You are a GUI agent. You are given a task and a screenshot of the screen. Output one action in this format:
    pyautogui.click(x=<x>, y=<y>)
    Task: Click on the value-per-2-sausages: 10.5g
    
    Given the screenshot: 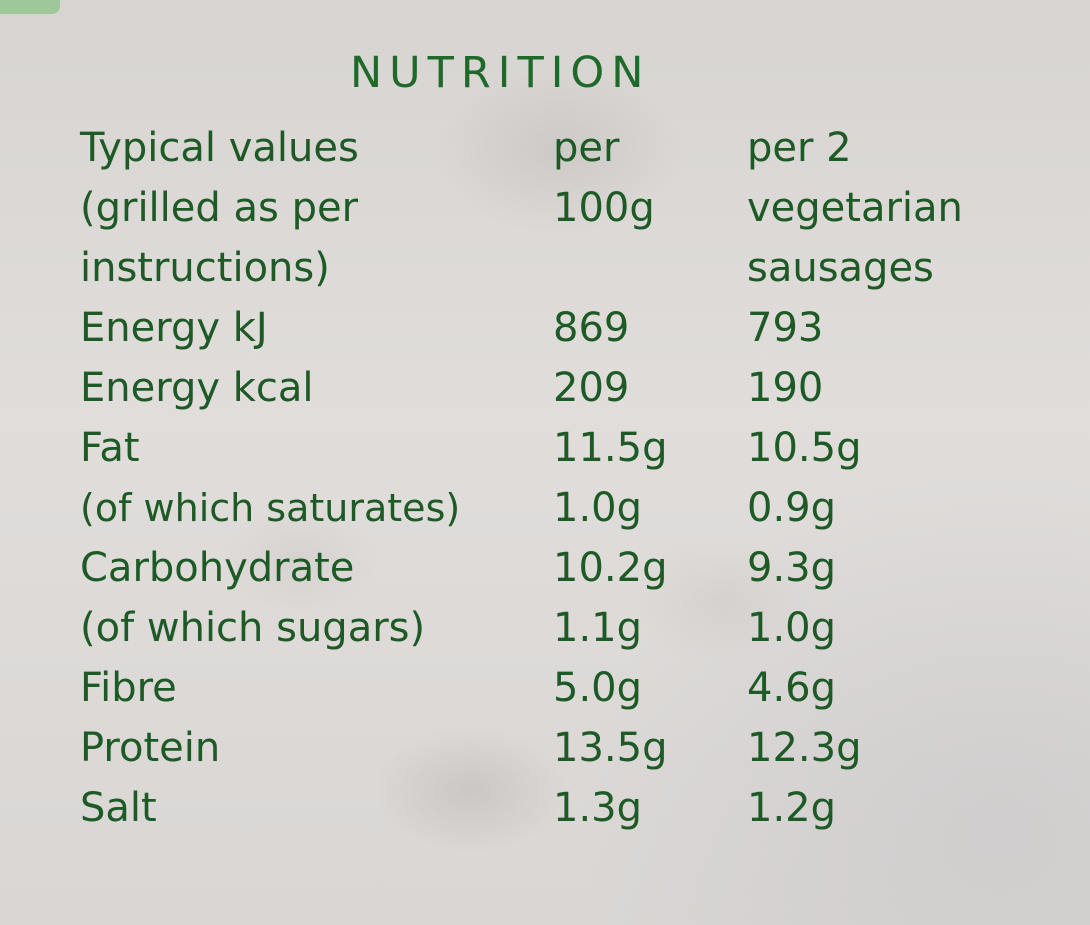 What is the action you would take?
    pyautogui.click(x=804, y=448)
    